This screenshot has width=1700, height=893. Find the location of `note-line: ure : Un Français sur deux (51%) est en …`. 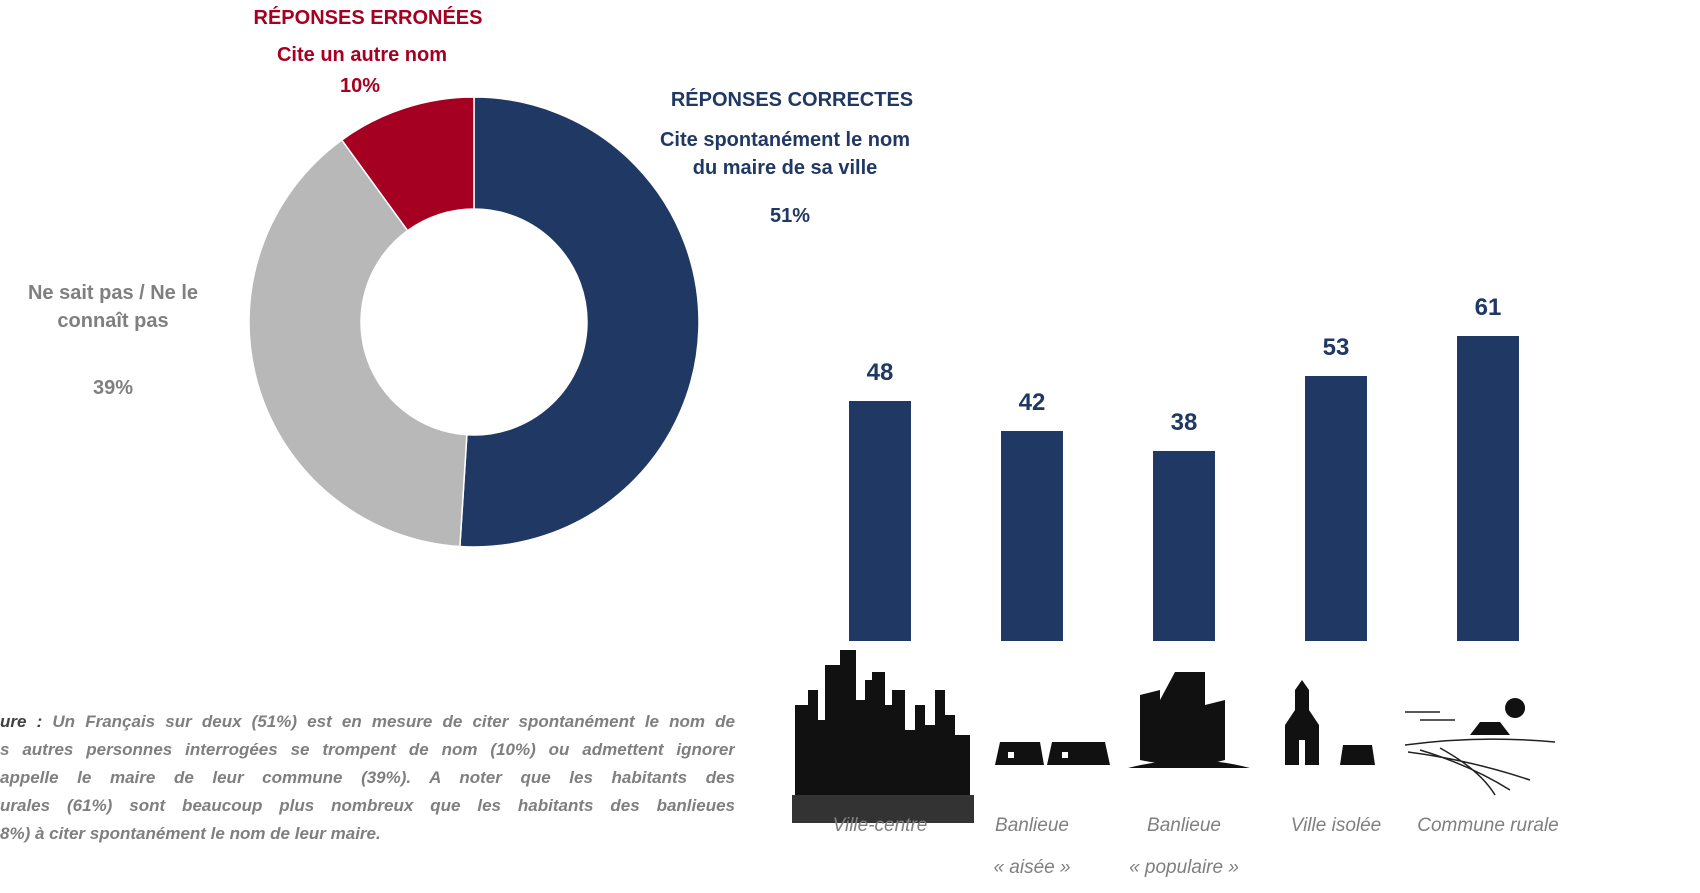

note-line: ure : Un Français sur deux (51%) est en … is located at coordinates (367, 722).